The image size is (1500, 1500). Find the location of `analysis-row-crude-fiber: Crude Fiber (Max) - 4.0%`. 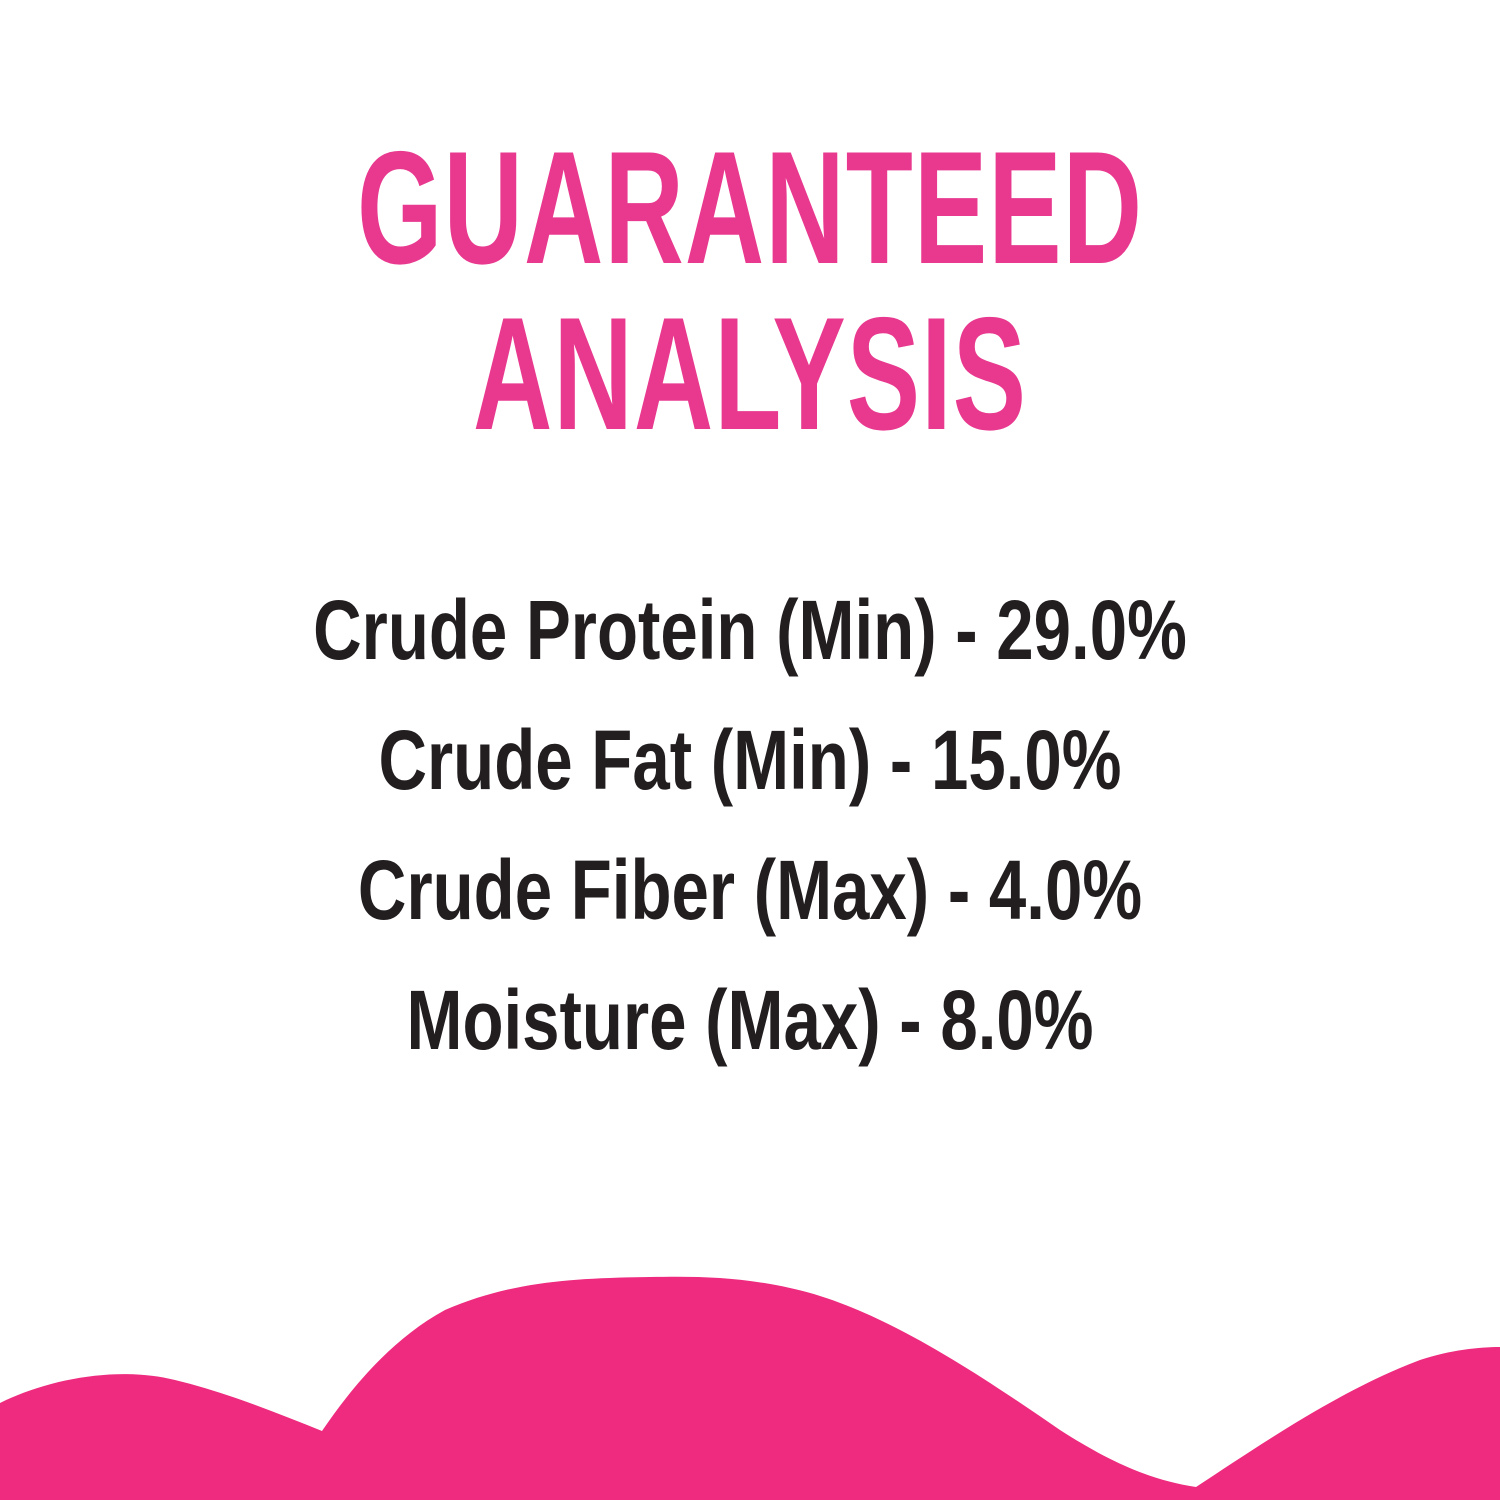

analysis-row-crude-fiber: Crude Fiber (Max) - 4.0% is located at coordinates (750, 890).